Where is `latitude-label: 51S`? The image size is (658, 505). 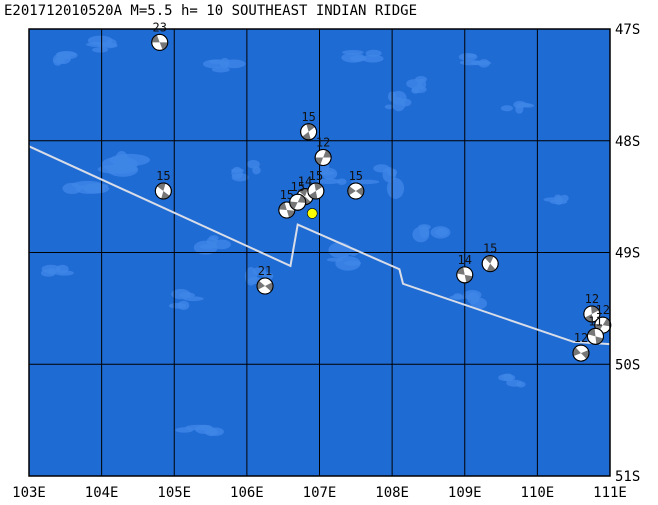 latitude-label: 51S is located at coordinates (627, 477).